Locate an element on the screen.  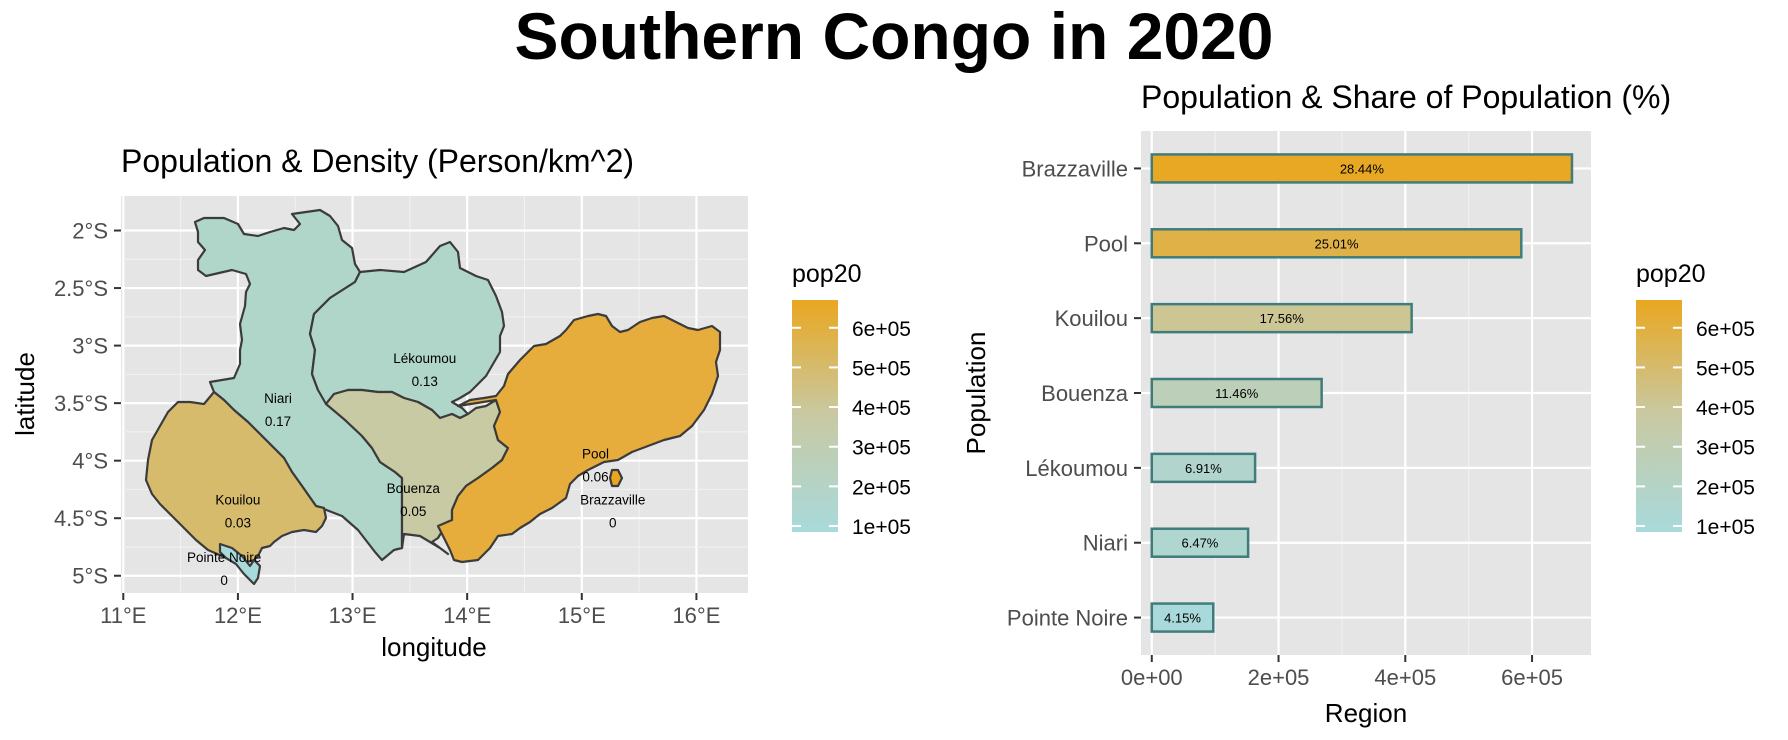
bar-data-label-niari: 6.47% is located at coordinates (1200, 543).